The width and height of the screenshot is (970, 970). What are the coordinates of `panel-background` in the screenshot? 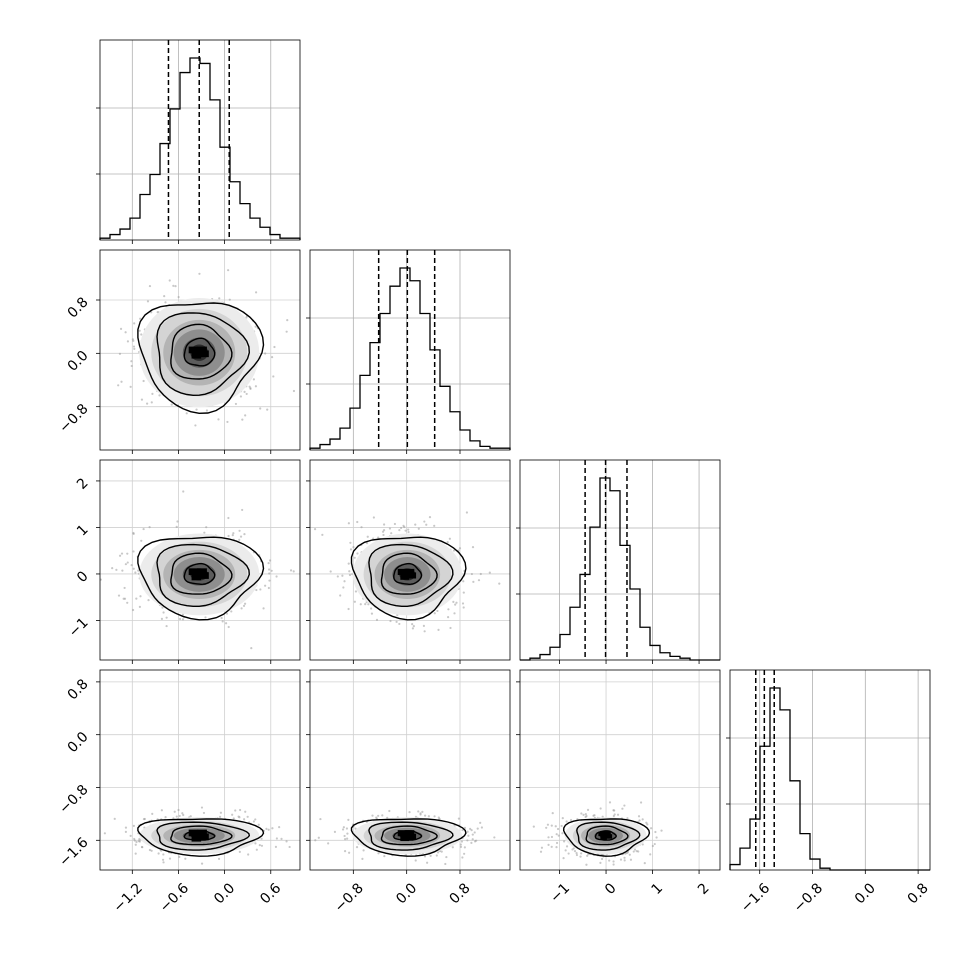 It's located at (200, 140).